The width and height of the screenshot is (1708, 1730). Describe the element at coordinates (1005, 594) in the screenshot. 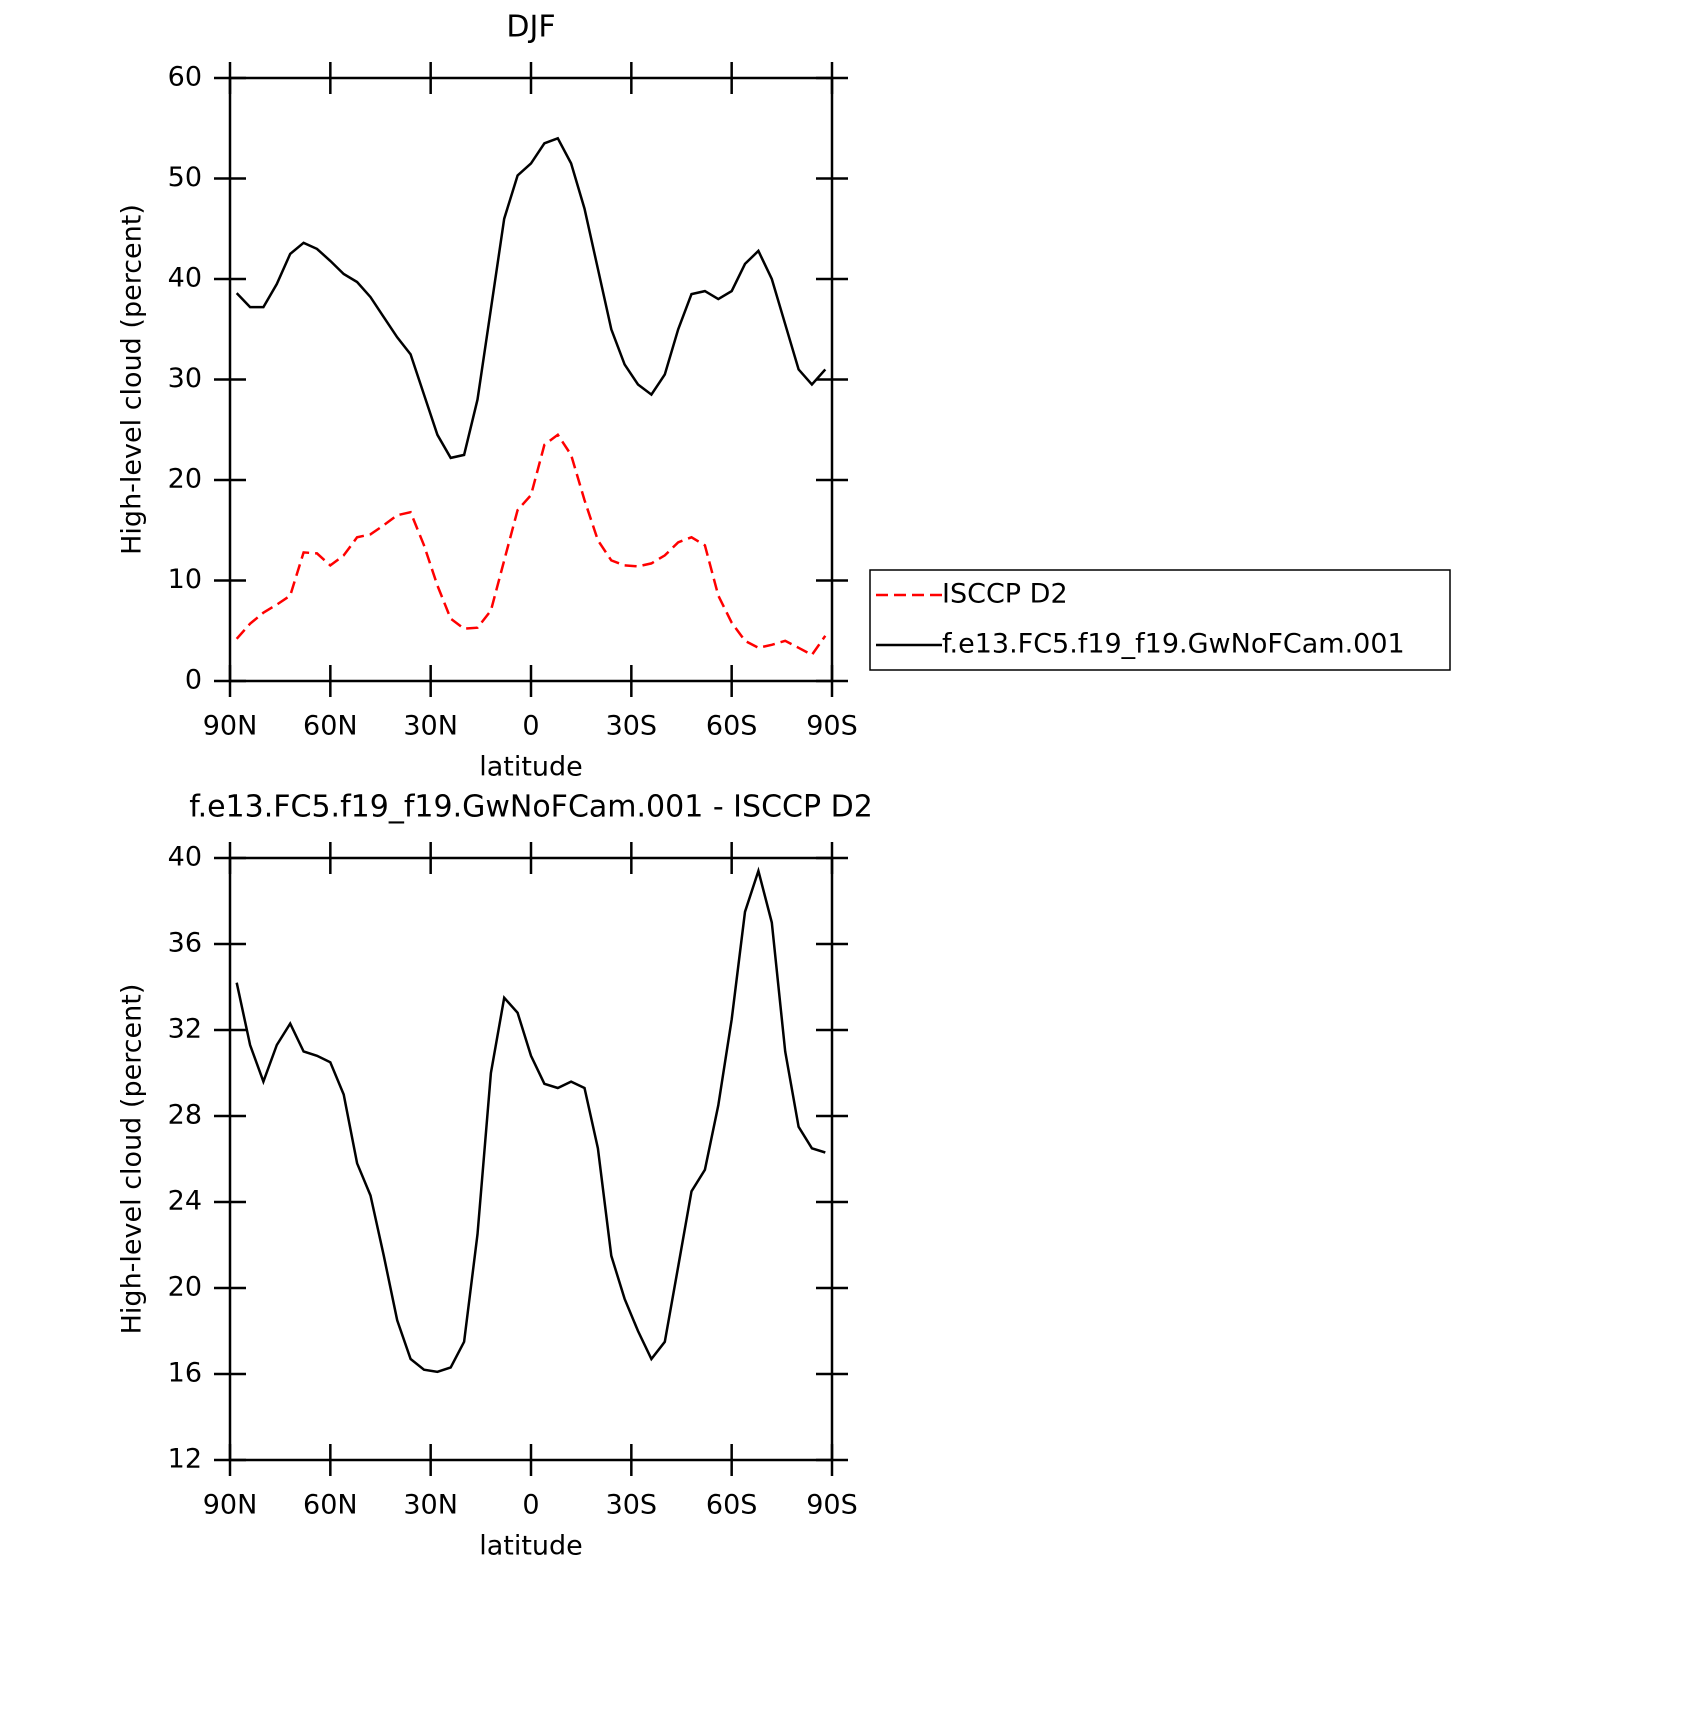

I see `legend-label: ISCCP D2` at that location.